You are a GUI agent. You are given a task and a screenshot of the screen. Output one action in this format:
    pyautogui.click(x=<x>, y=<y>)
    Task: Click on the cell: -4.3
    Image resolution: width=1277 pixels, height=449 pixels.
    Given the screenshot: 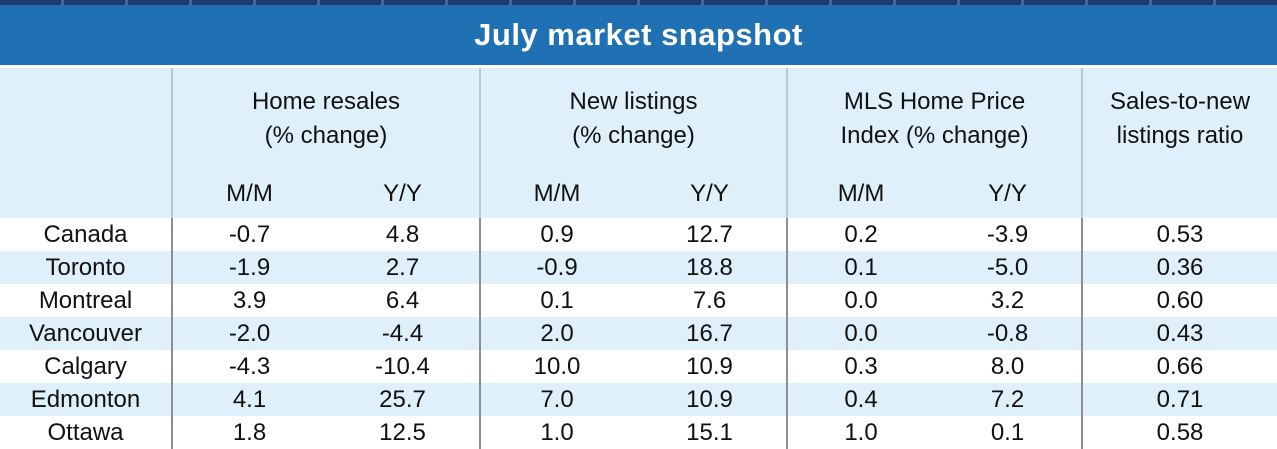 What is the action you would take?
    pyautogui.click(x=248, y=366)
    